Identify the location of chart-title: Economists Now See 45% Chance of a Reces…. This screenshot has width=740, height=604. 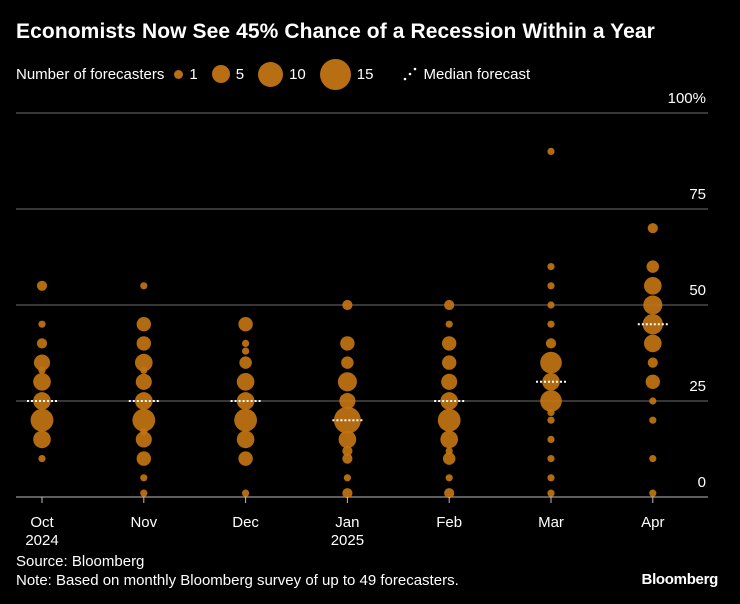
(335, 31).